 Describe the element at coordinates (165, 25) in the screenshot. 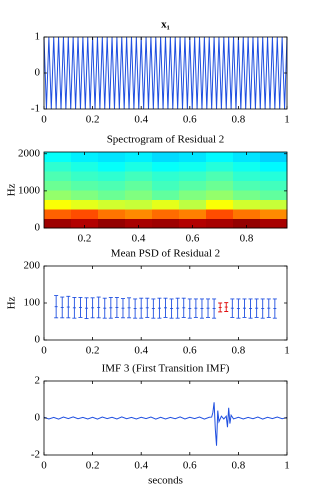

I see `panel-title: x₁` at that location.